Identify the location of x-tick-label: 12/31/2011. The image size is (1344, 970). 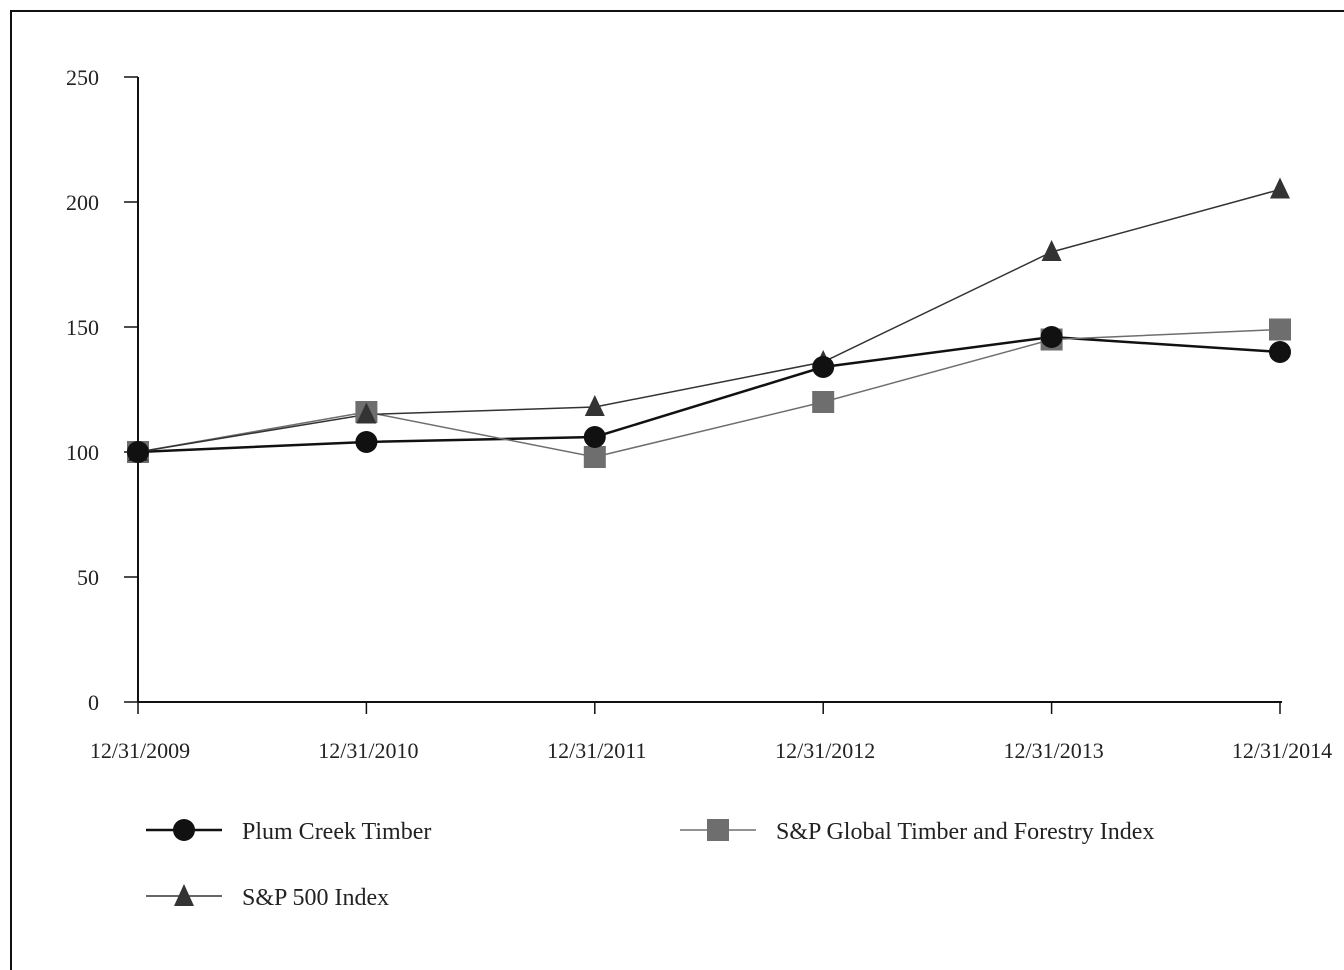
(596, 750).